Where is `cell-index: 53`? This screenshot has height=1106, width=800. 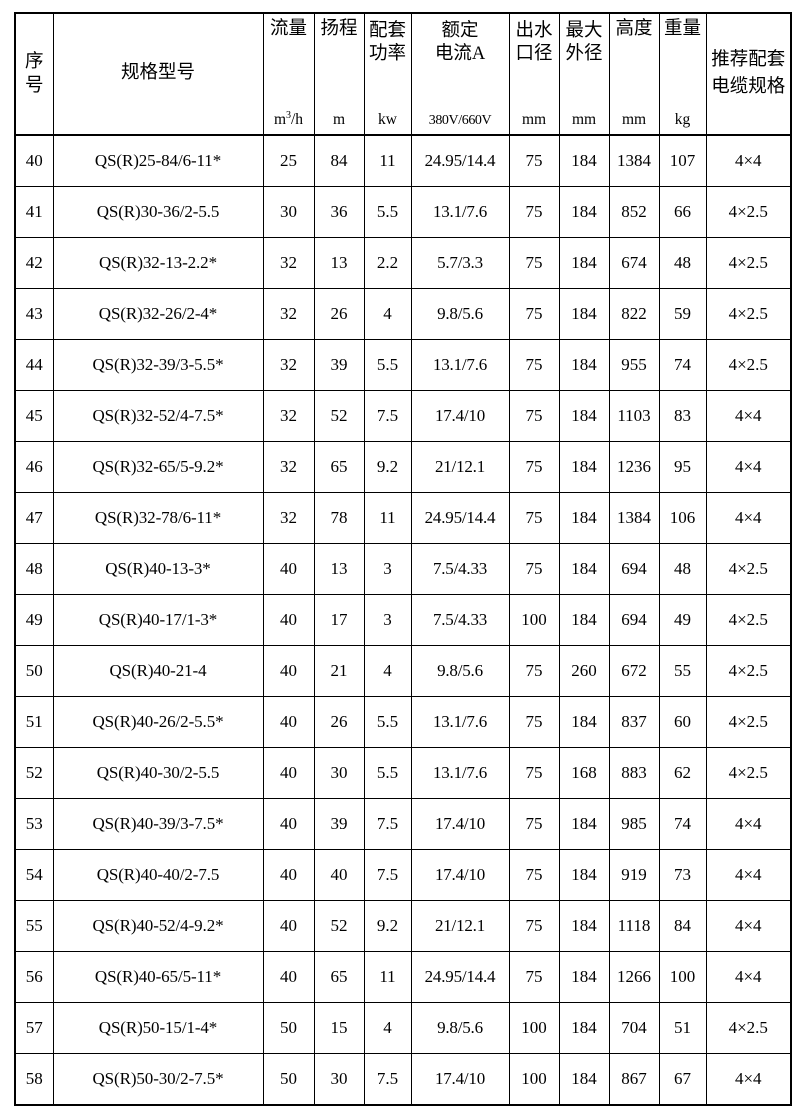
cell-index: 53 is located at coordinates (34, 824).